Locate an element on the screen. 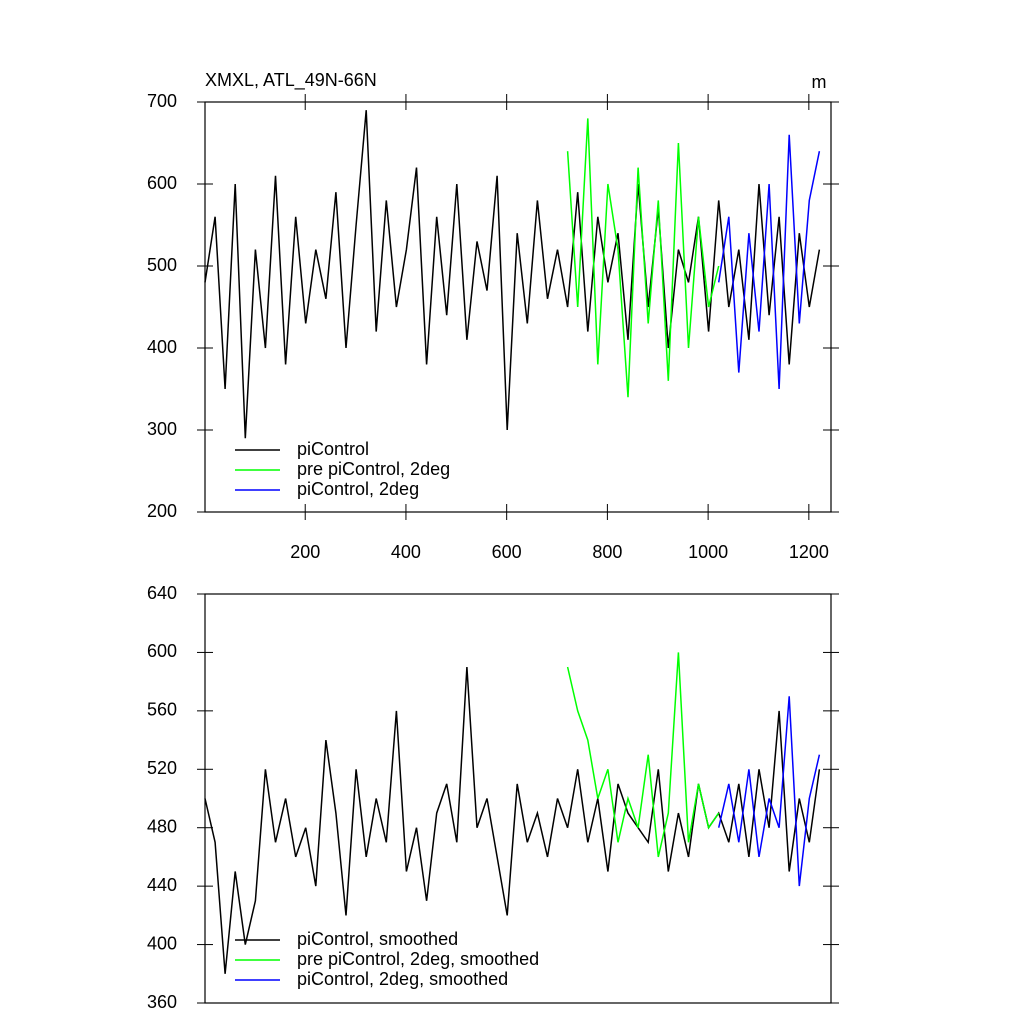  x-tick-label: 1000 is located at coordinates (708, 552).